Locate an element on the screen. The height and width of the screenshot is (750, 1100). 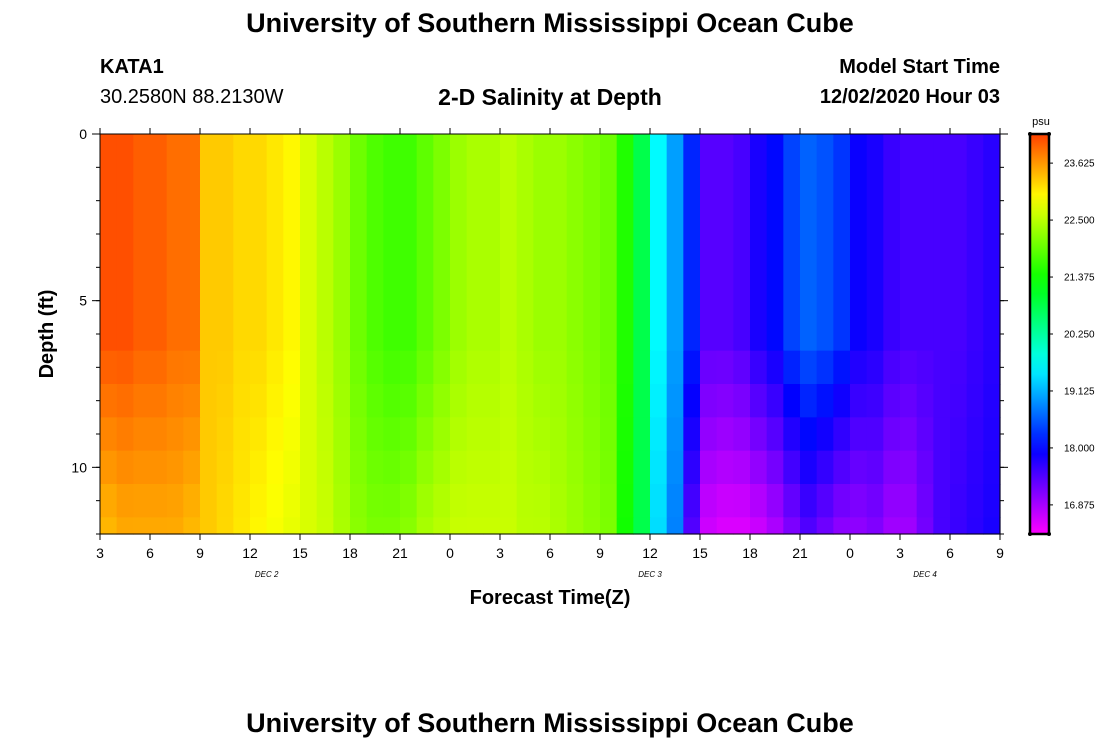
x-tick-label: 21 is located at coordinates (400, 553).